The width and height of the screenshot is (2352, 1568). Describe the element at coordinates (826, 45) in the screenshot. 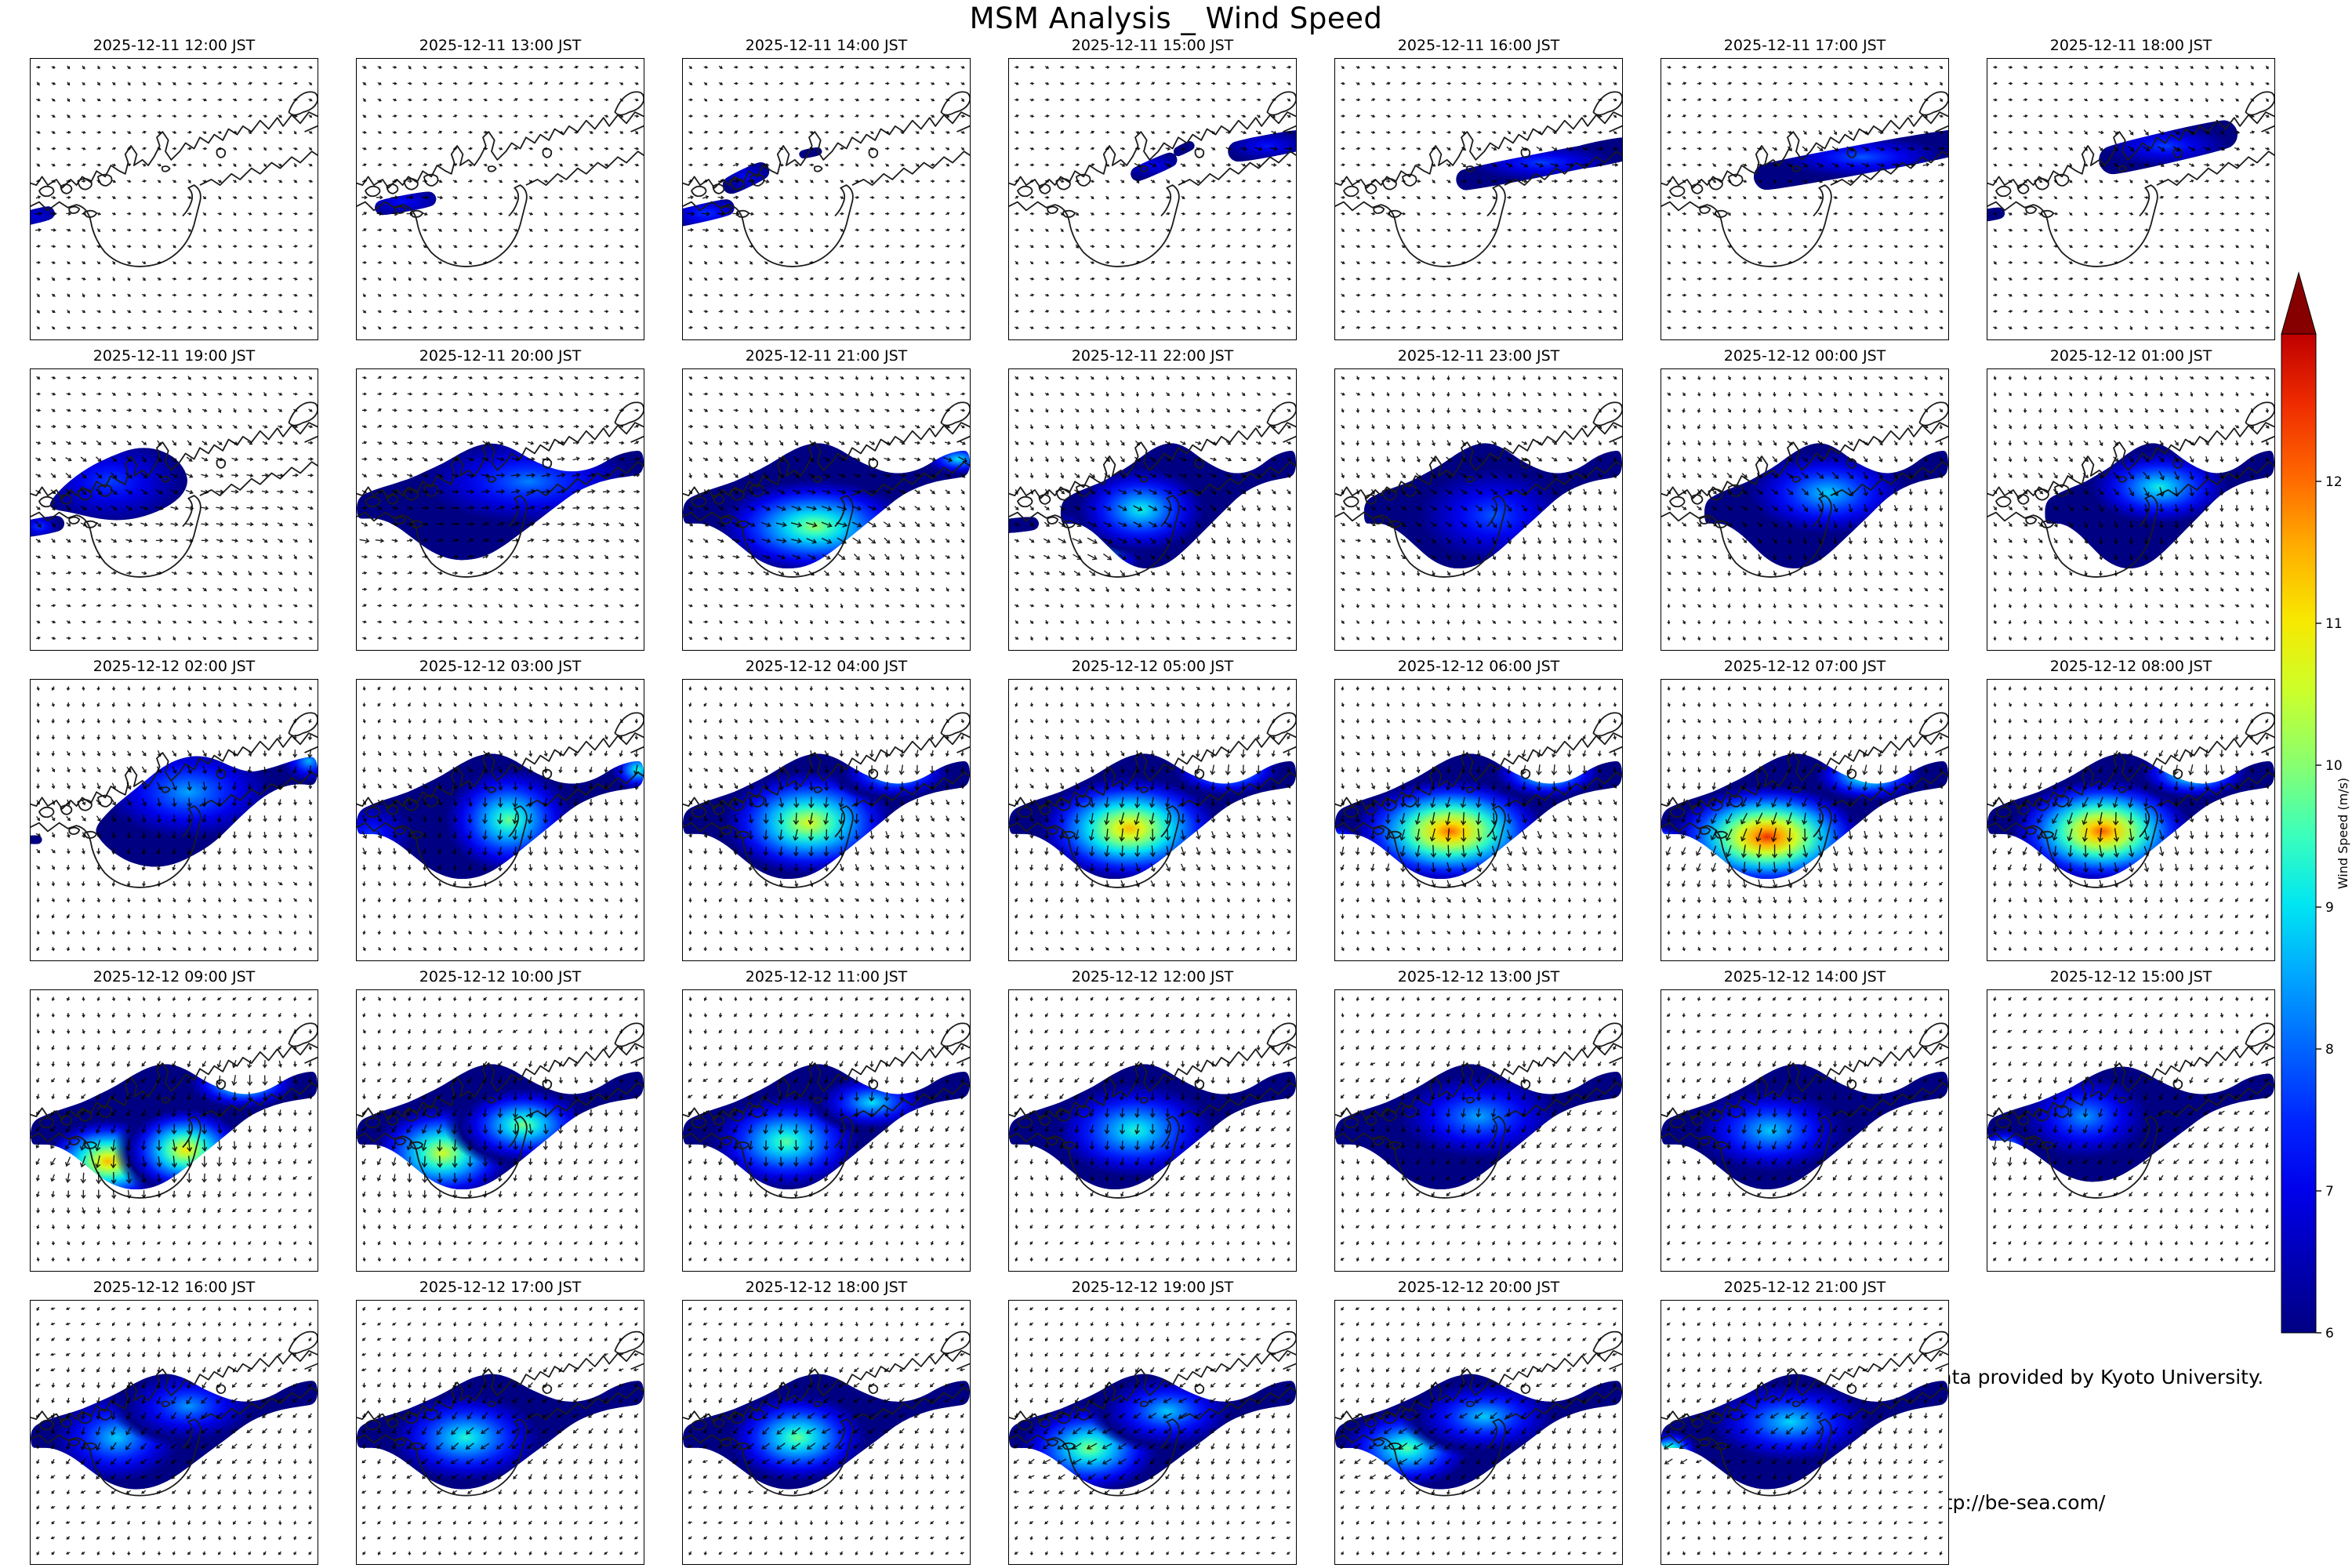

I see `panel-title: 2025-12-11 14:00 JST` at that location.